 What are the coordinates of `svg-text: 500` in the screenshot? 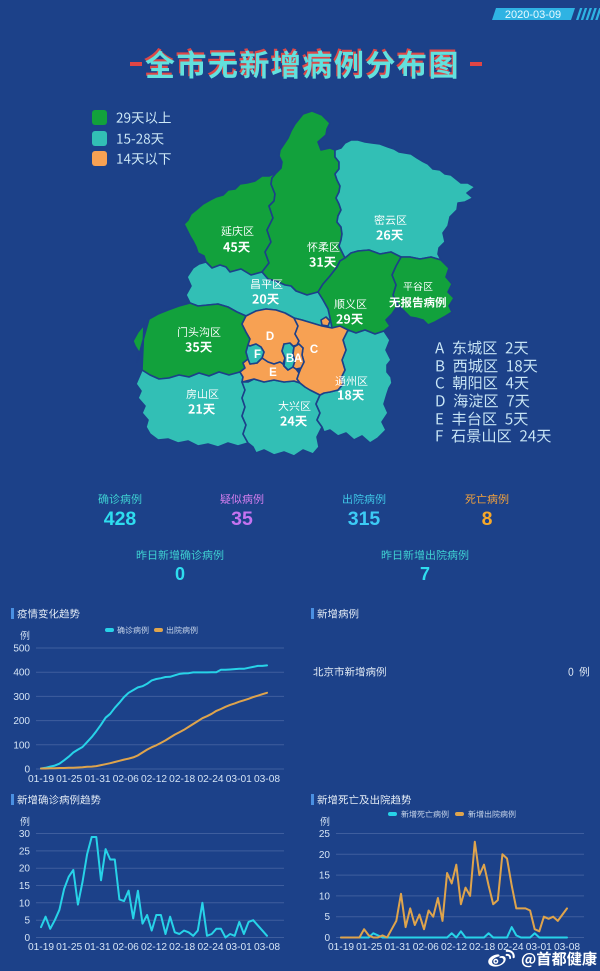 It's located at (21, 649).